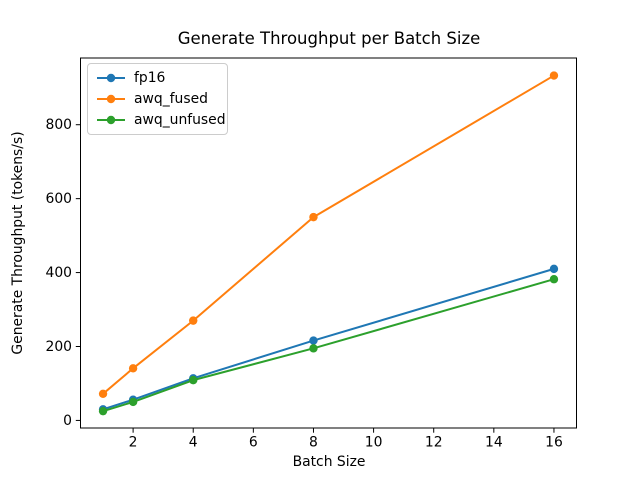  Describe the element at coordinates (58, 273) in the screenshot. I see `y-tick-label: 400` at that location.